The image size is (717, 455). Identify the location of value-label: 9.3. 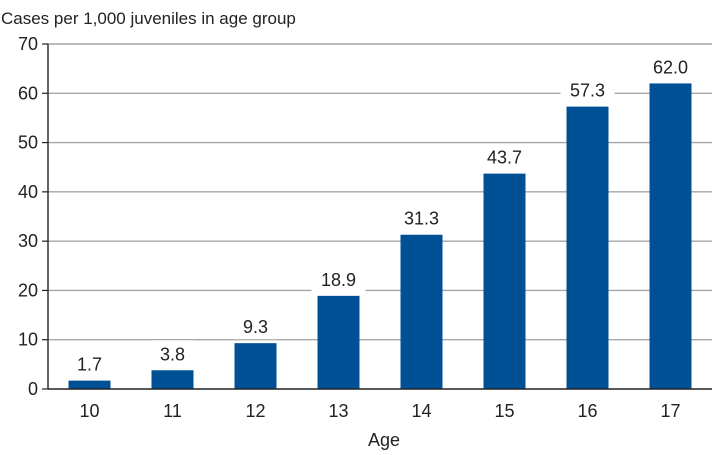
(255, 327).